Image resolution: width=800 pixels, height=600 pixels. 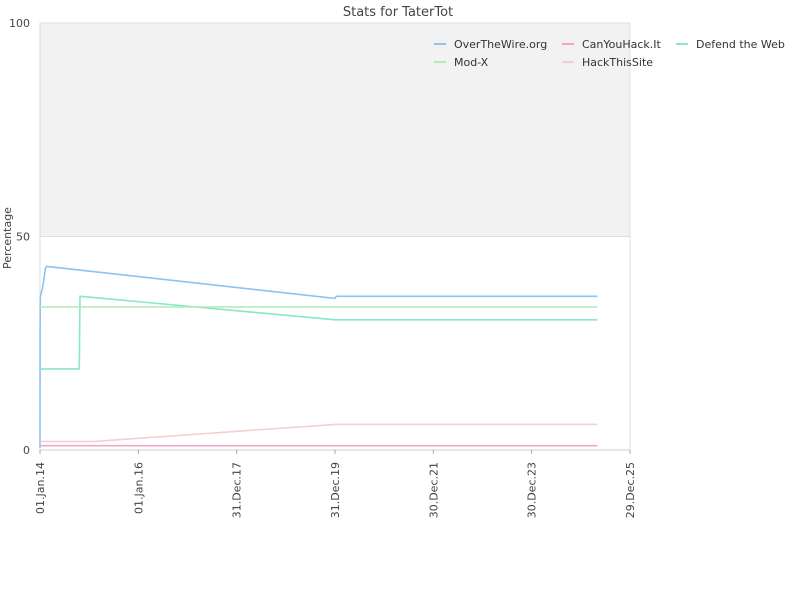 I want to click on x-tick-label: 31.Dec.17, so click(x=237, y=490).